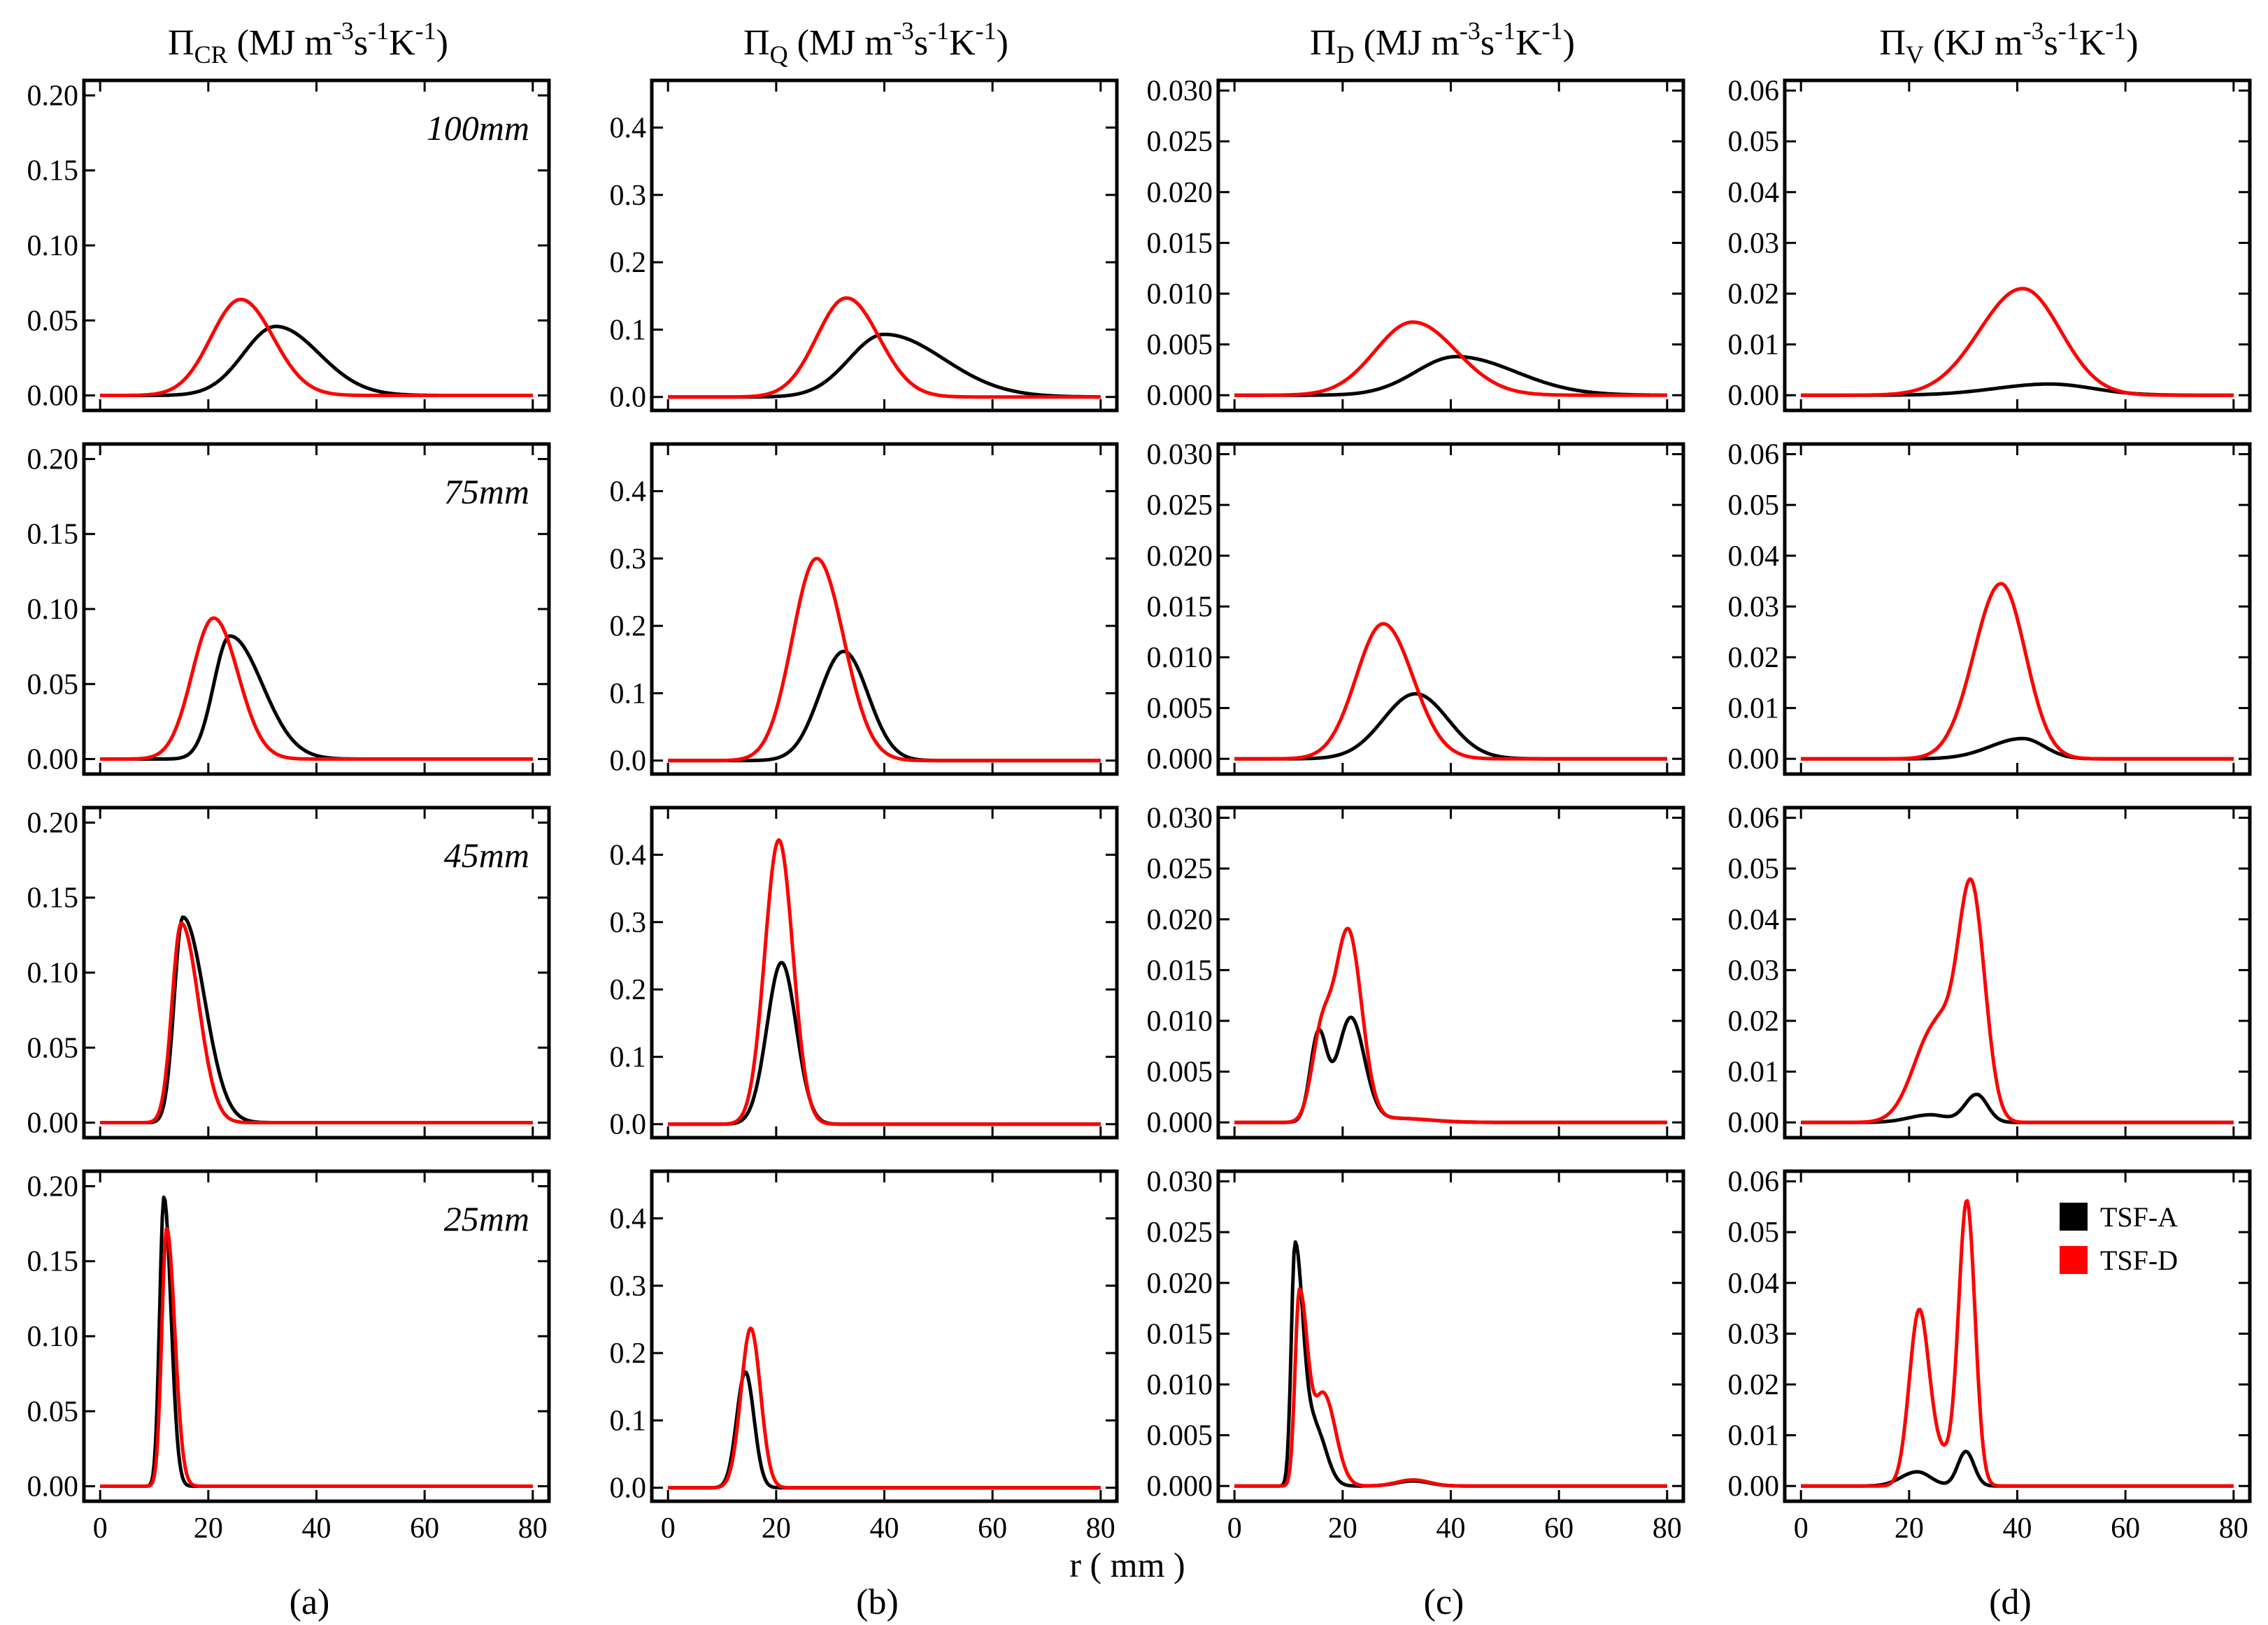  I want to click on y-tick-label: 0.0, so click(628, 1125).